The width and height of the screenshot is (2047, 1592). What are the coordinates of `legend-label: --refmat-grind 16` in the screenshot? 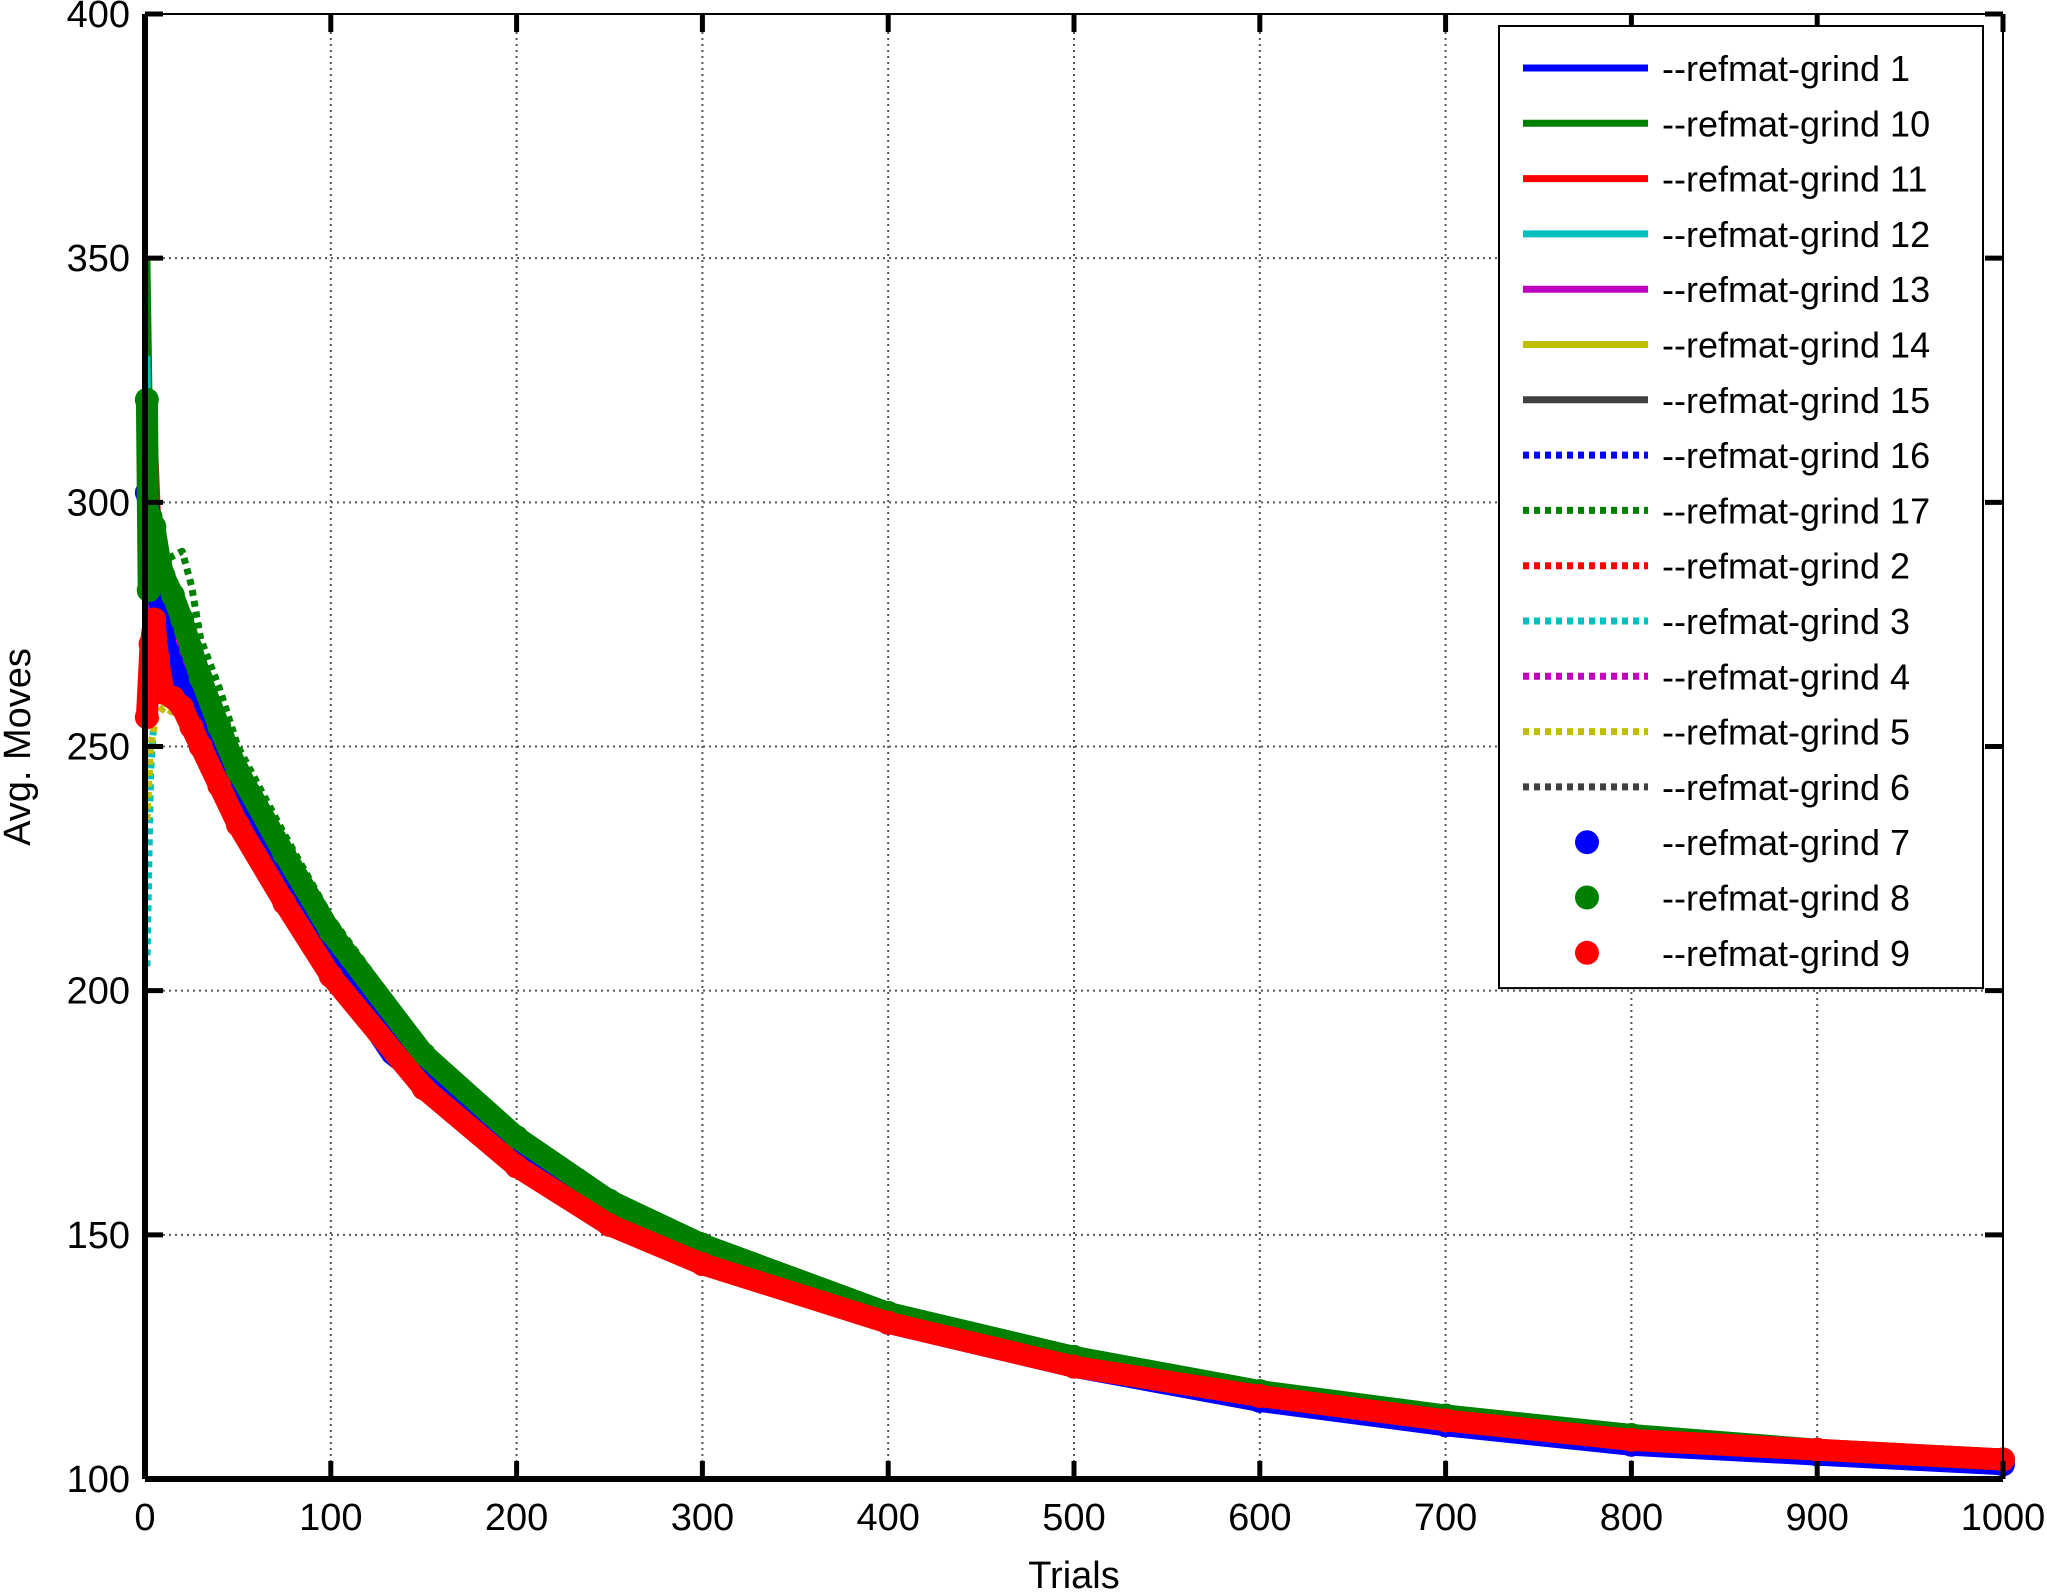 It's located at (1796, 455).